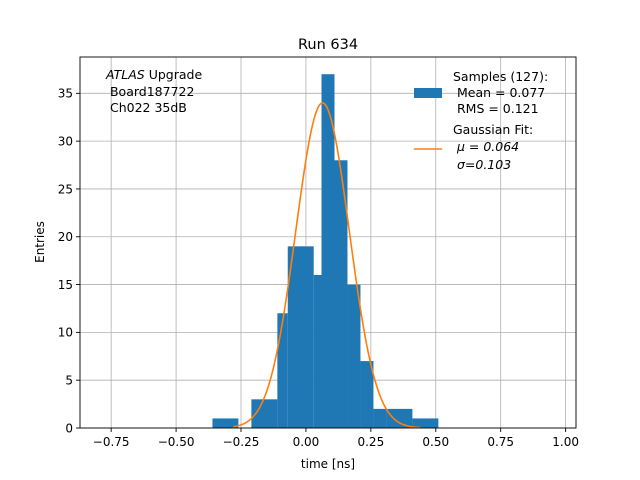 The height and width of the screenshot is (480, 640). I want to click on x-tick-label-7: 1.00, so click(565, 442).